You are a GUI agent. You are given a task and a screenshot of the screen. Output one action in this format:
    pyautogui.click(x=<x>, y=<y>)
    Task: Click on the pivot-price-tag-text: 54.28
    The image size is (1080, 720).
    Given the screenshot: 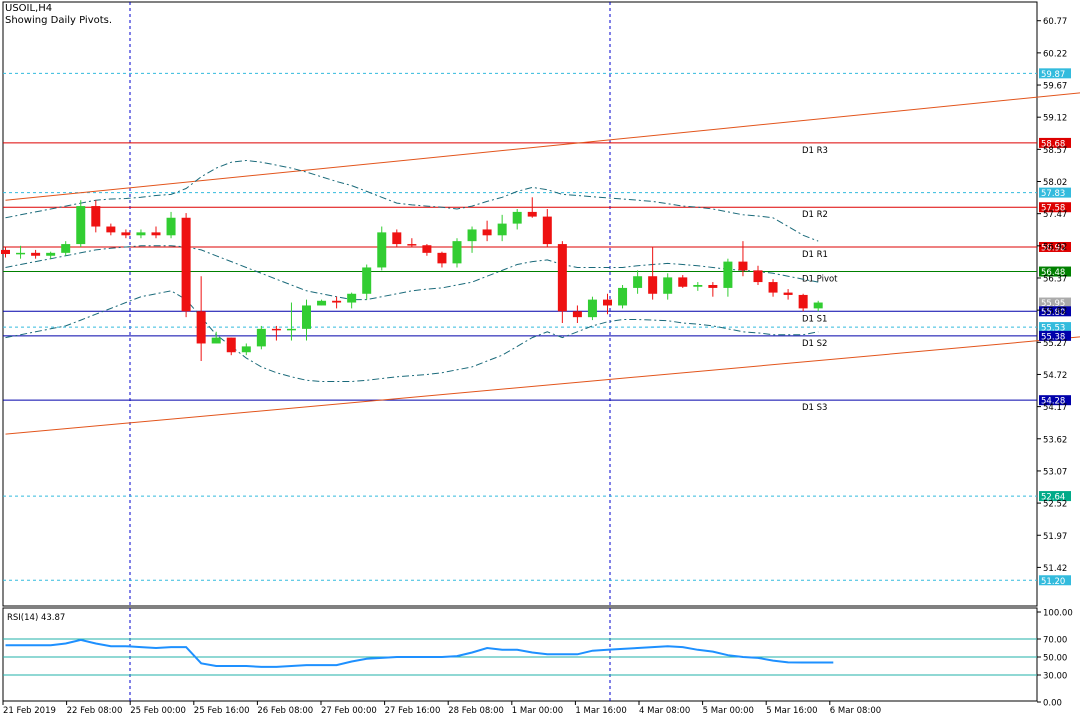 What is the action you would take?
    pyautogui.click(x=1053, y=402)
    